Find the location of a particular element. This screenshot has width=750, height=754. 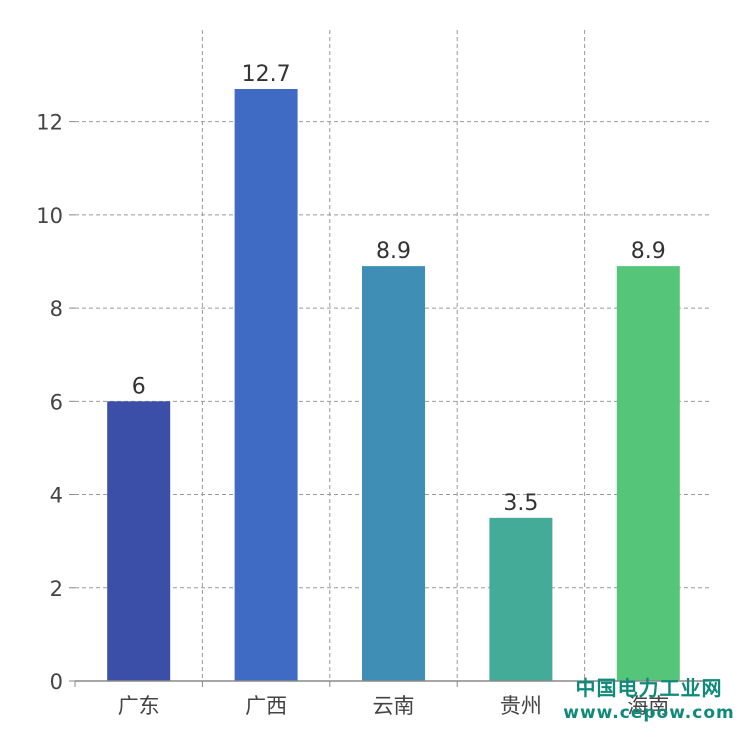

bar-value-label: 12.7 is located at coordinates (266, 74).